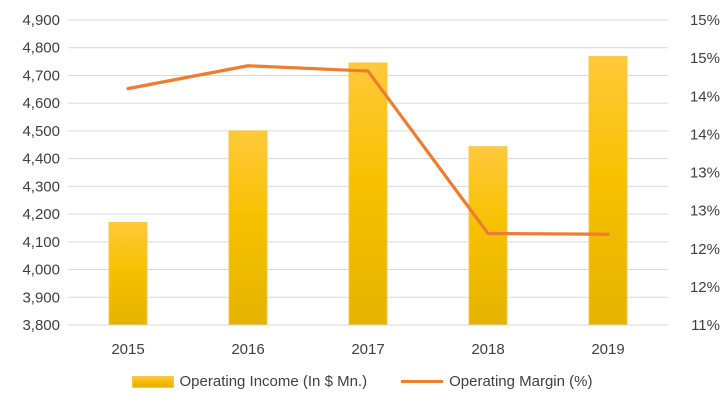 The height and width of the screenshot is (405, 724). What do you see at coordinates (41, 297) in the screenshot?
I see `left-tick-label: 3,900` at bounding box center [41, 297].